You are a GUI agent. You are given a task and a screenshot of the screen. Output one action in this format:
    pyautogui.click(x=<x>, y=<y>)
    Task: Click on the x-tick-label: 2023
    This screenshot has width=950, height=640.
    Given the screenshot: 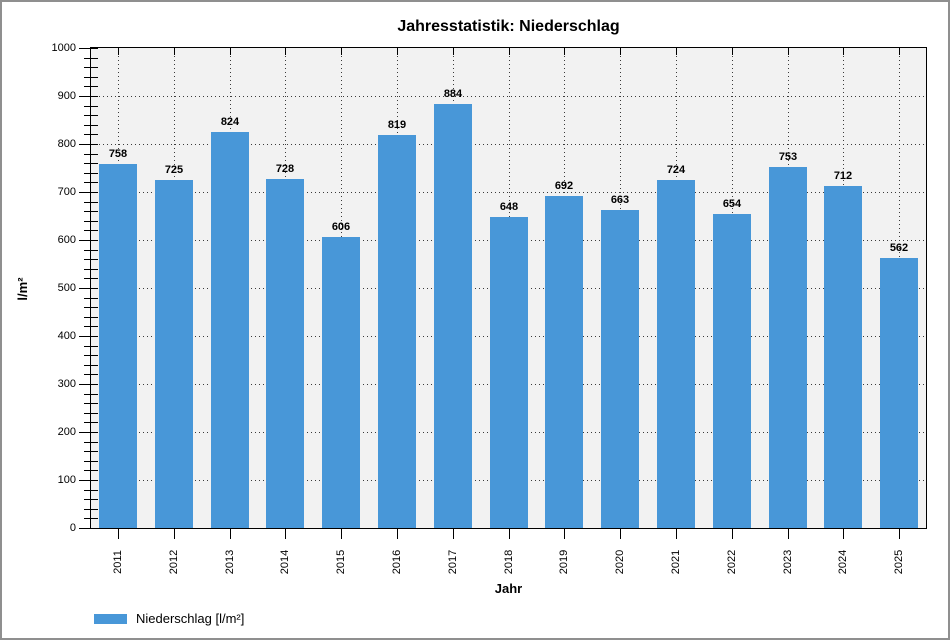 What is the action you would take?
    pyautogui.click(x=788, y=562)
    